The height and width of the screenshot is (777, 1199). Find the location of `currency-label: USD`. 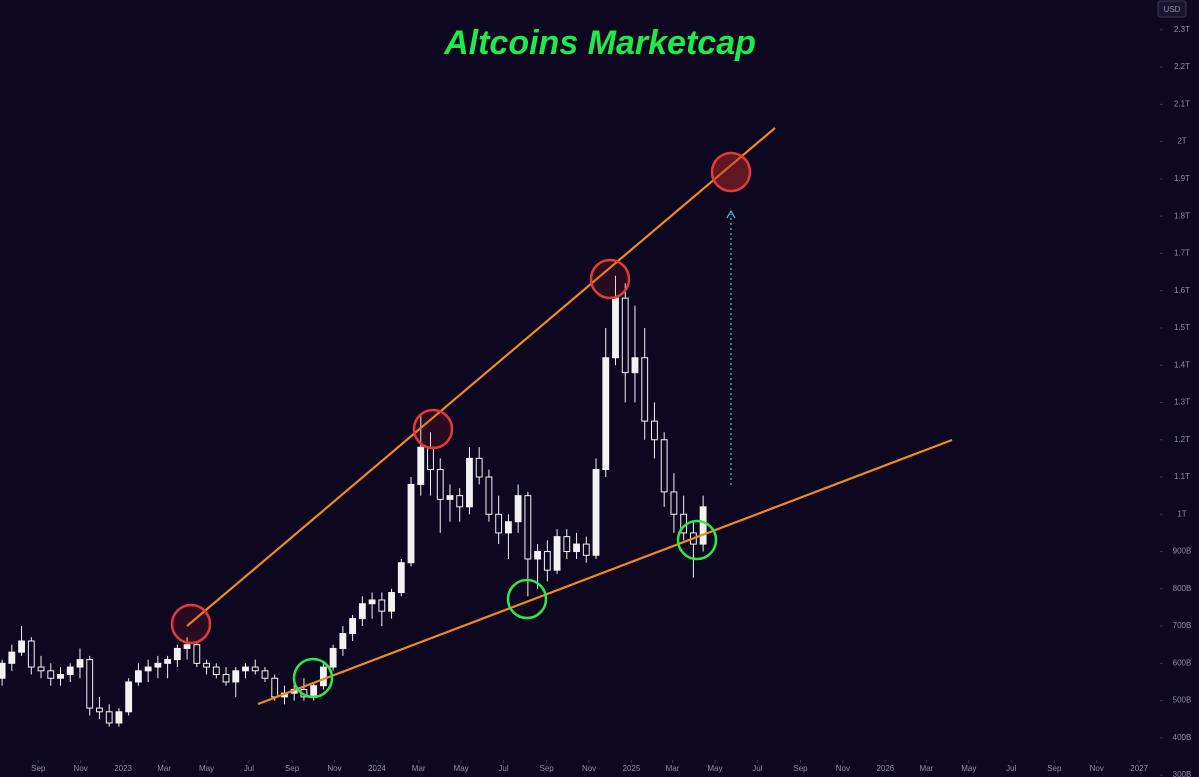

currency-label: USD is located at coordinates (1172, 9).